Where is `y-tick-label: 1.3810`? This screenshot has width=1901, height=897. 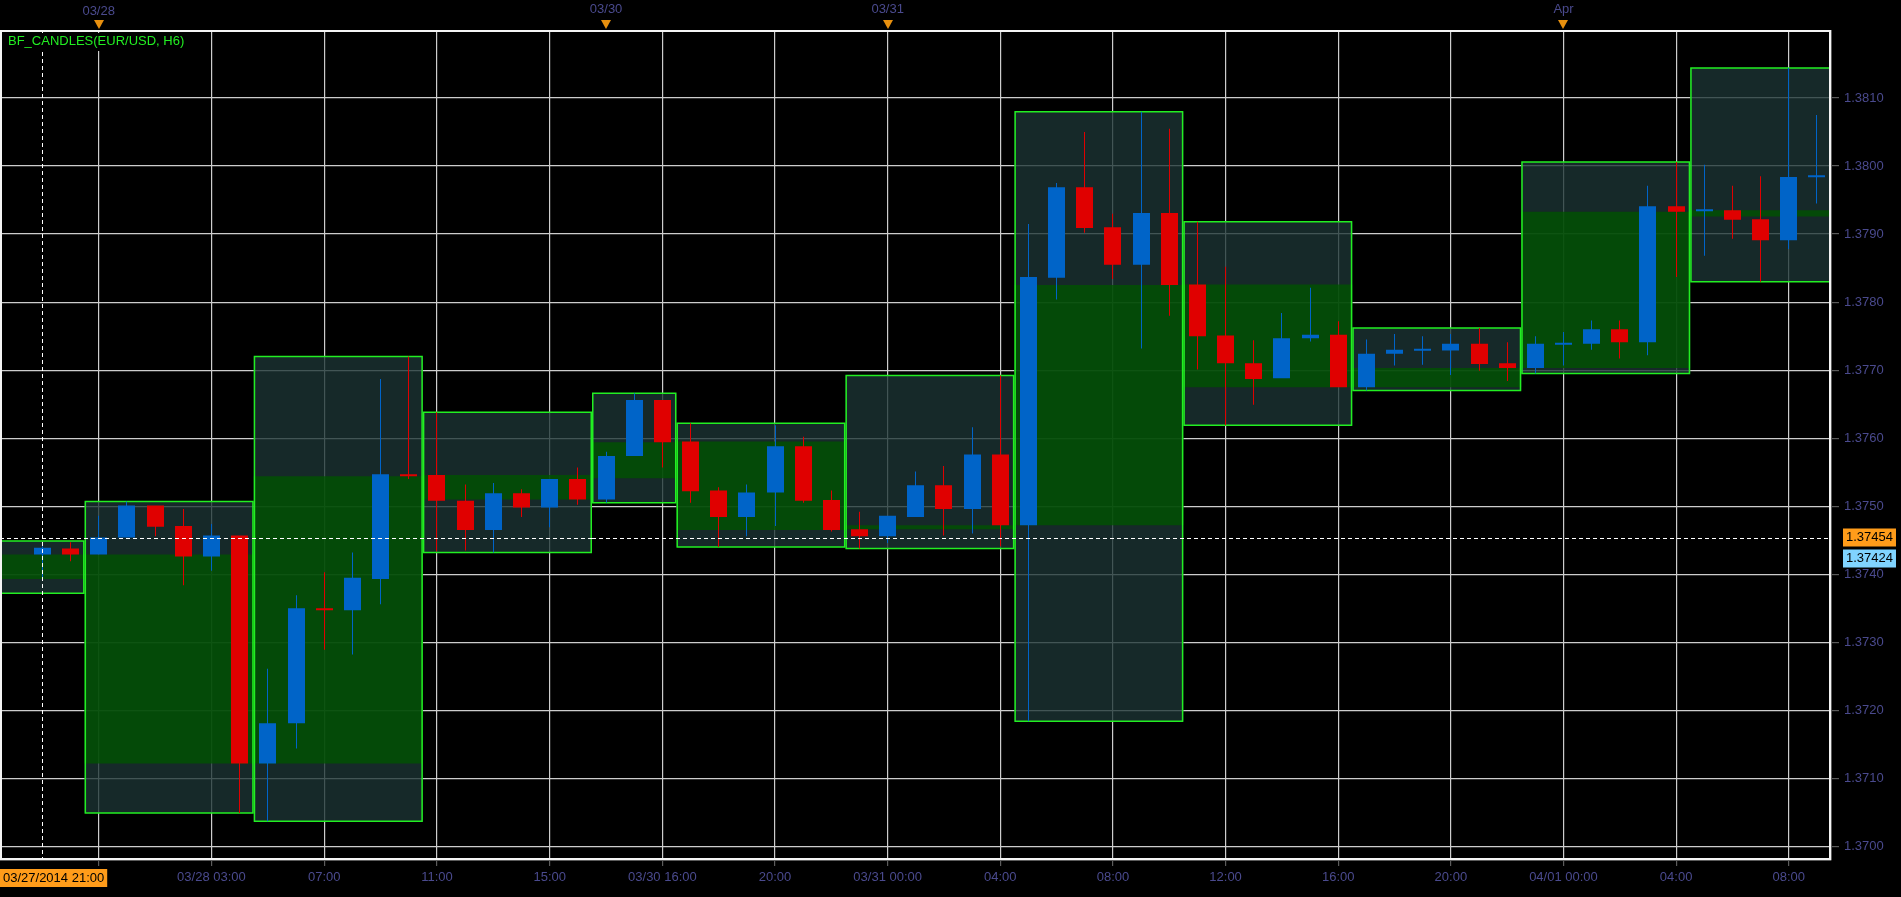 y-tick-label: 1.3810 is located at coordinates (1864, 97).